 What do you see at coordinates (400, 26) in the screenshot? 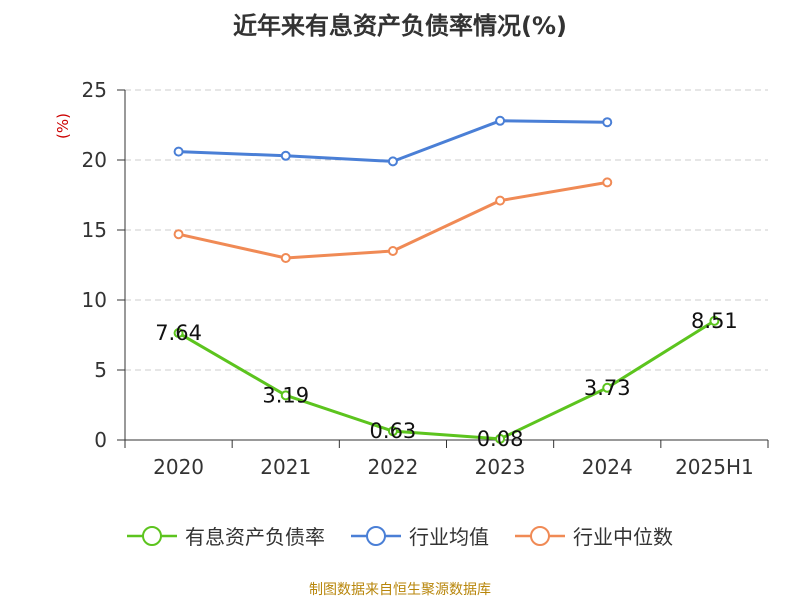
I see `chart-title: 近年来有息资产负债率情况(%)` at bounding box center [400, 26].